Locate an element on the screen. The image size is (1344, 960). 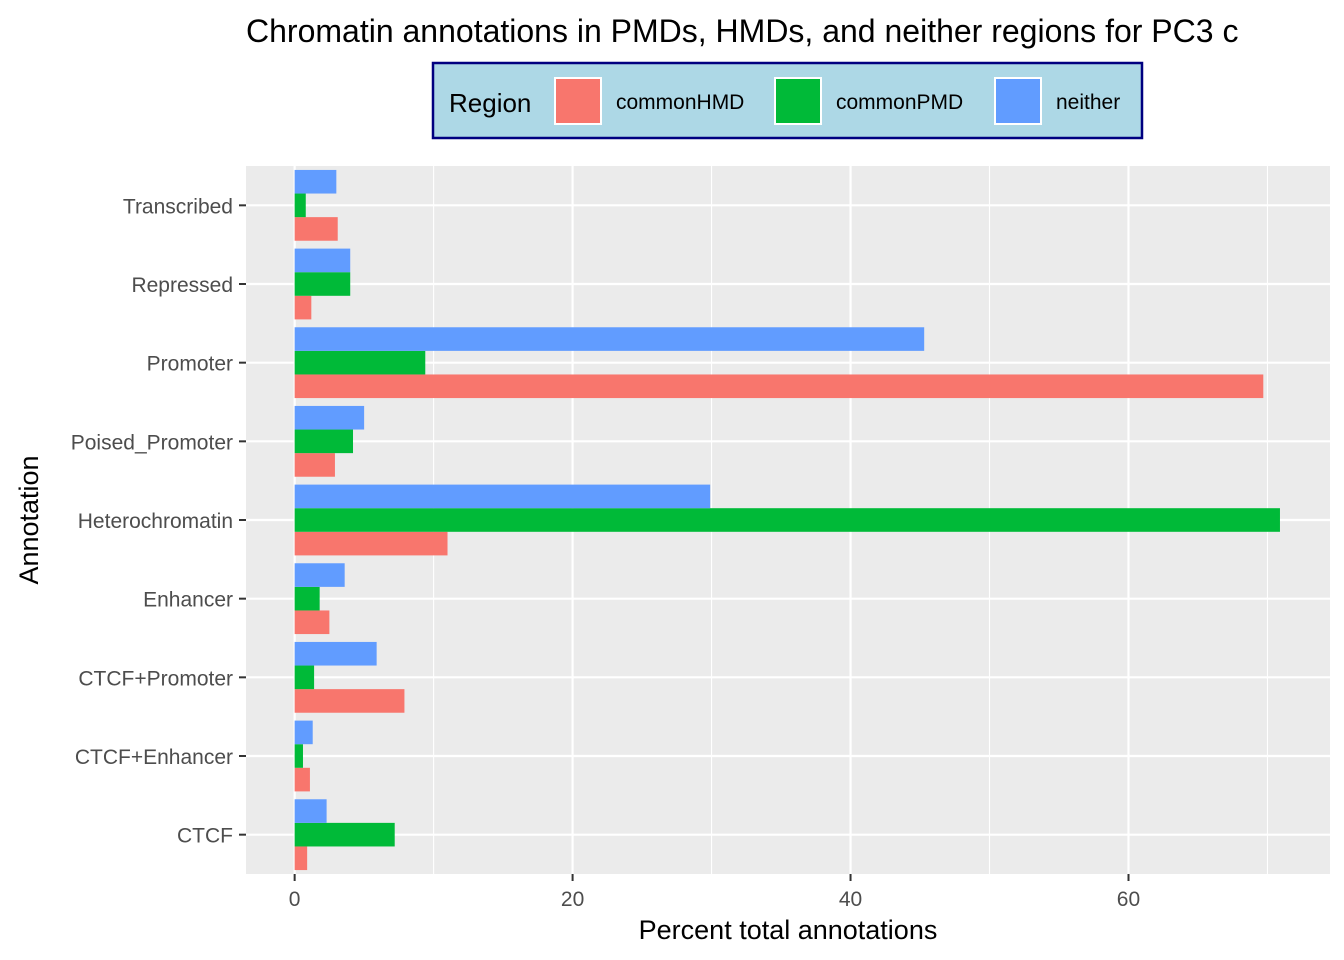
x-tick-label: 40 is located at coordinates (850, 899).